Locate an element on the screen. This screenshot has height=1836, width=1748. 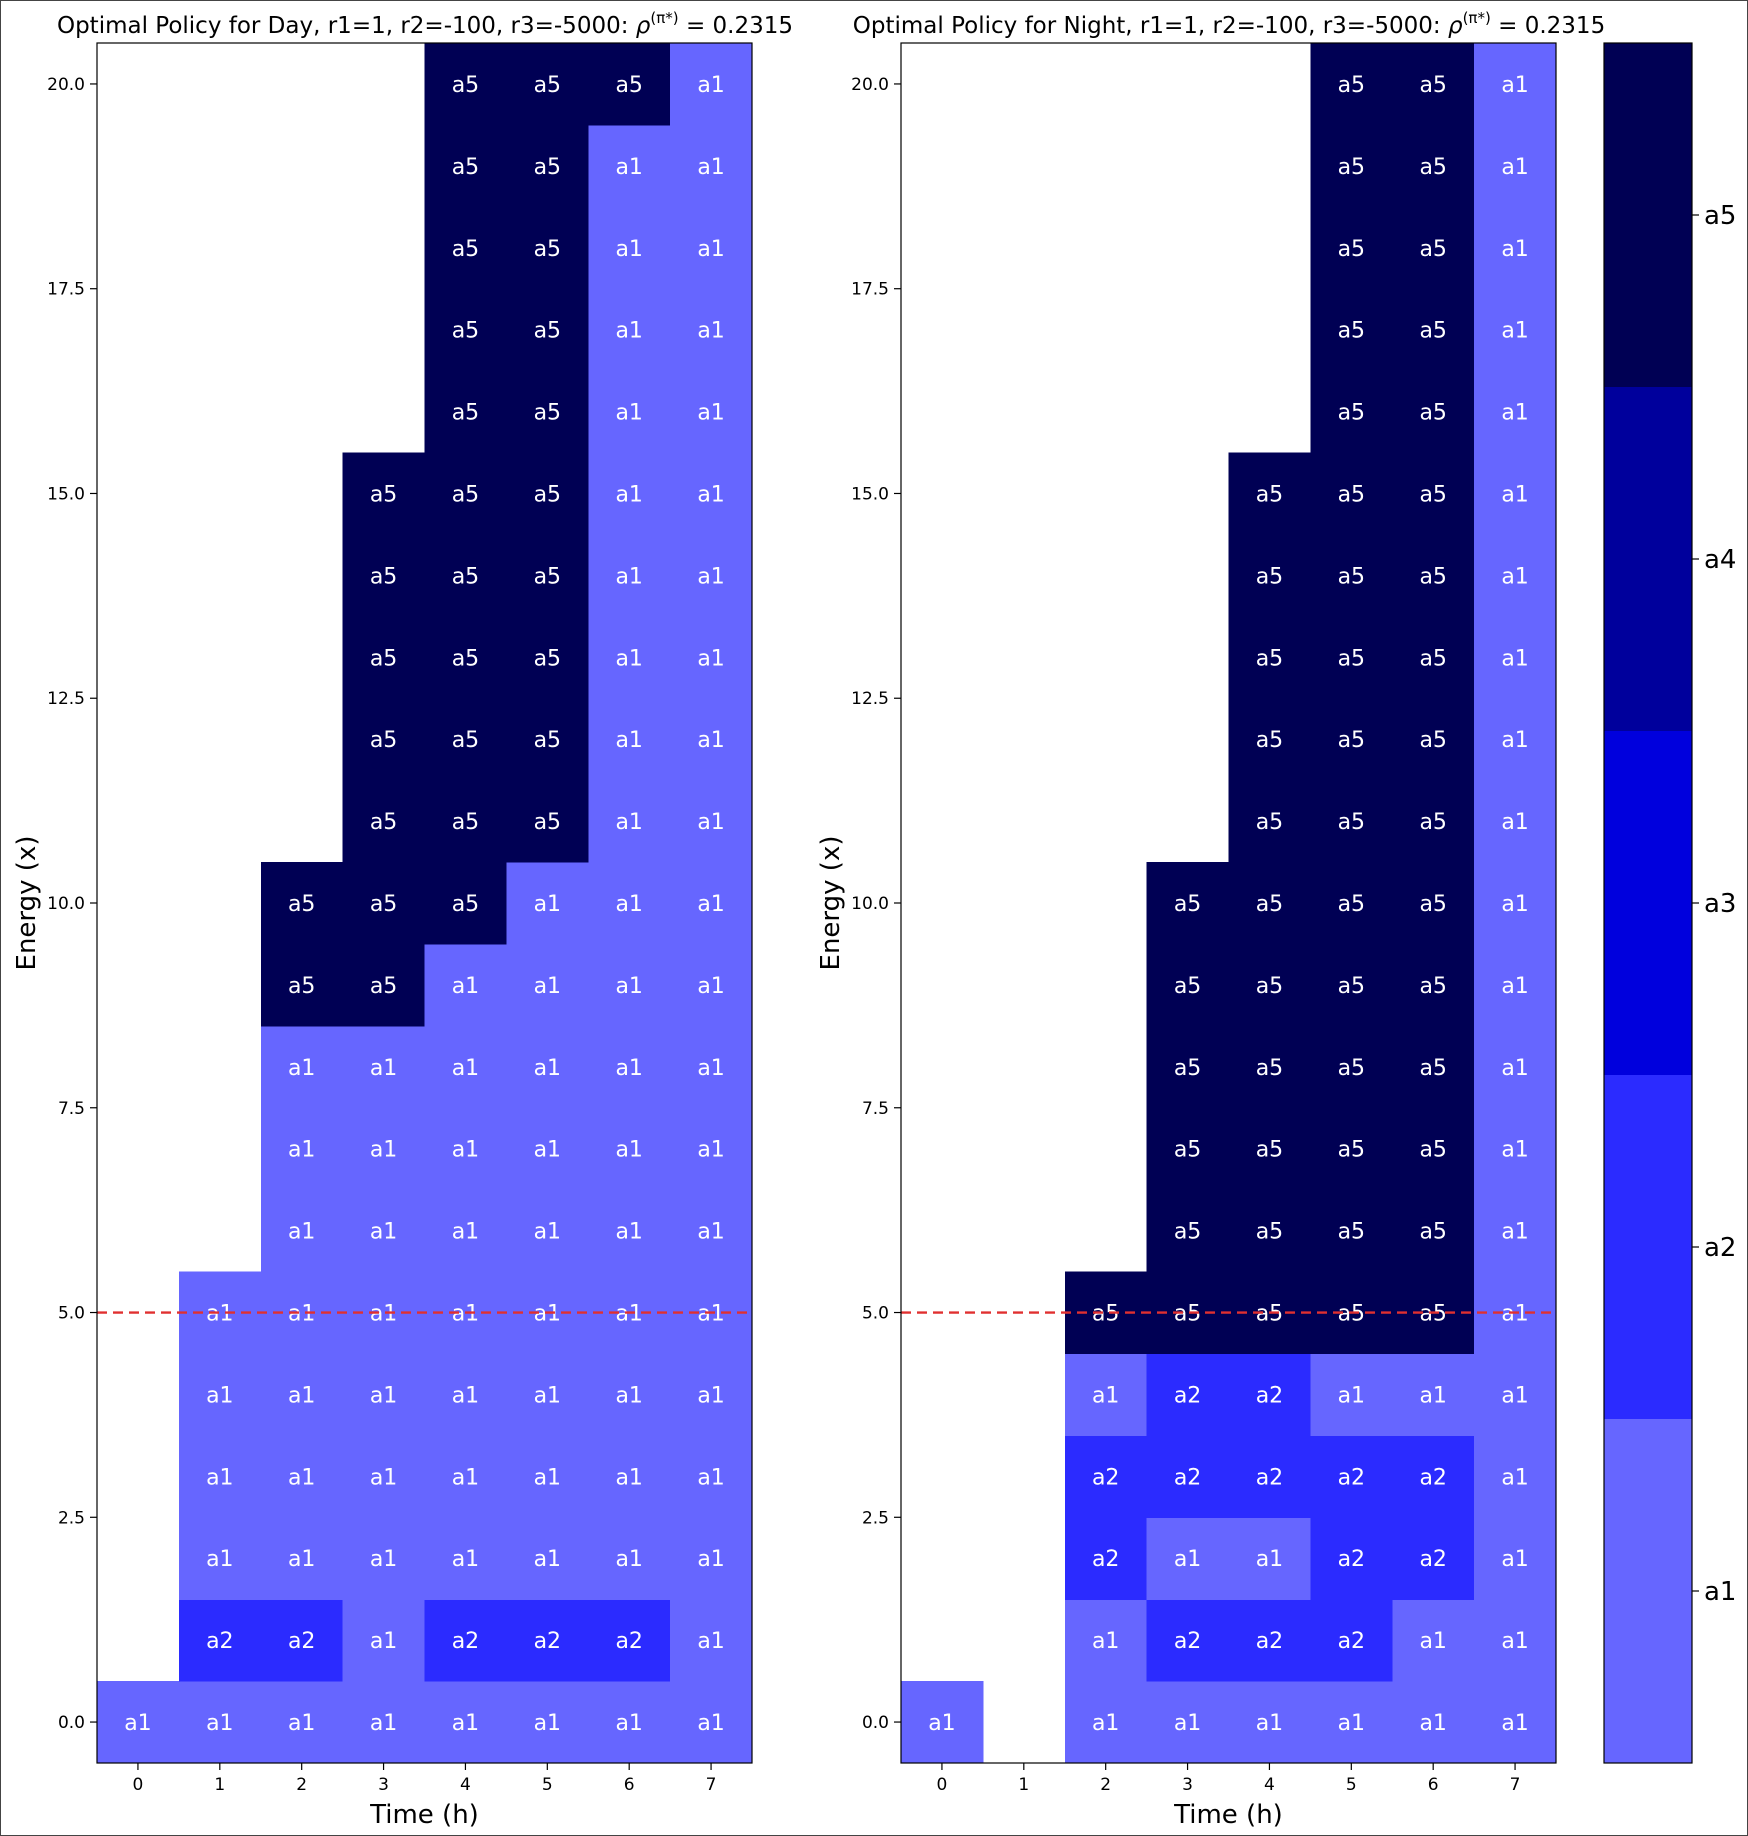
title-rho: ρ is located at coordinates (1455, 26).